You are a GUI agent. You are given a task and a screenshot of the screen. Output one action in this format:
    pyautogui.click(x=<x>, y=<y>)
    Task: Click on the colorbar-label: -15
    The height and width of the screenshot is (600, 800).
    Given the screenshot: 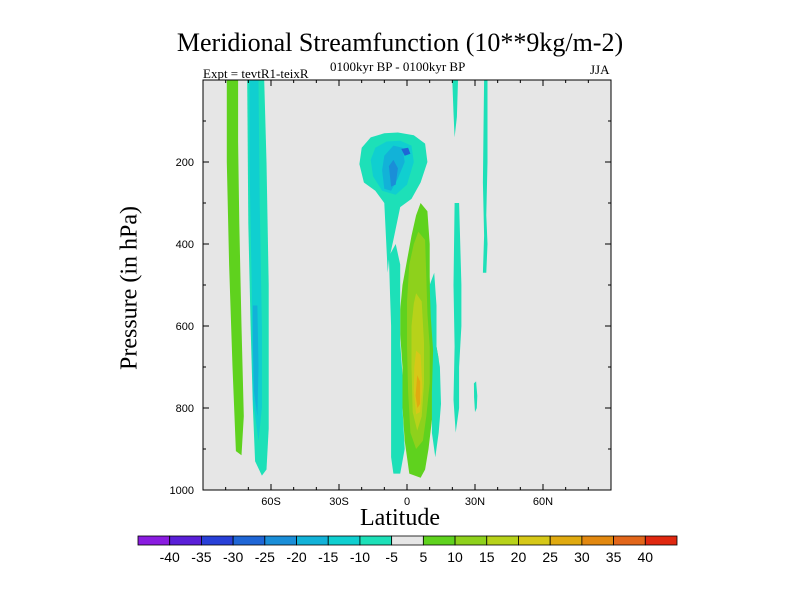 What is the action you would take?
    pyautogui.click(x=328, y=557)
    